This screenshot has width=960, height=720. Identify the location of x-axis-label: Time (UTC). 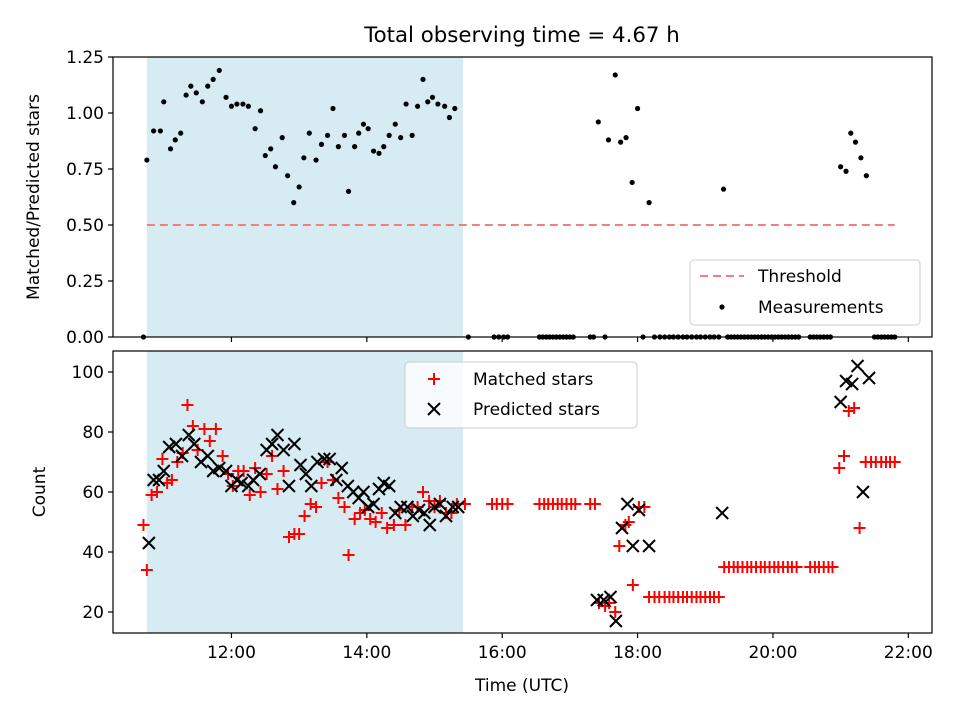
(521, 686).